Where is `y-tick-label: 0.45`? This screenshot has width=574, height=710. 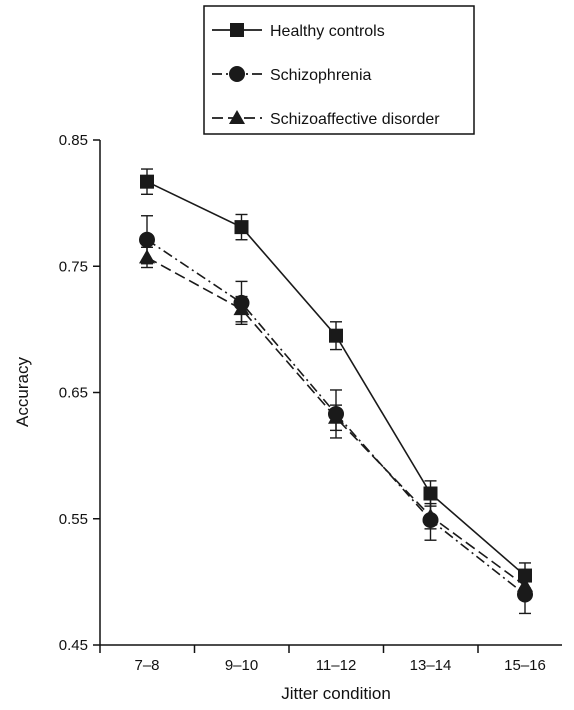
y-tick-label: 0.45 is located at coordinates (73, 645).